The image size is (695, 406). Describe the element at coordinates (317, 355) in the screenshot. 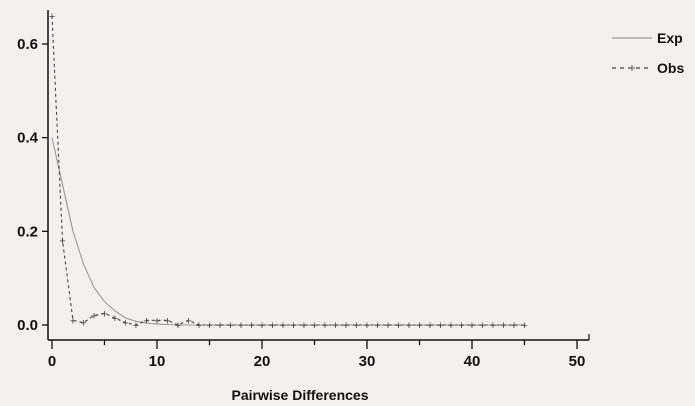

I see `x-axis: 0 10 20 30 40 50` at that location.